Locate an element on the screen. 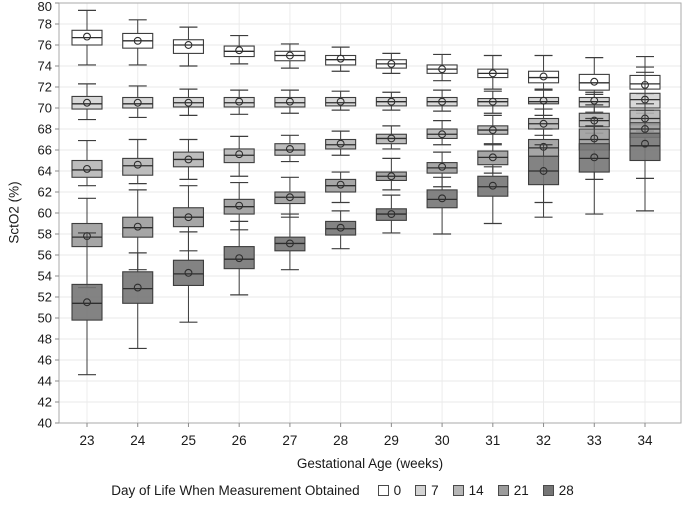 This screenshot has width=685, height=507. y-tick-label: 66 is located at coordinates (45, 150).